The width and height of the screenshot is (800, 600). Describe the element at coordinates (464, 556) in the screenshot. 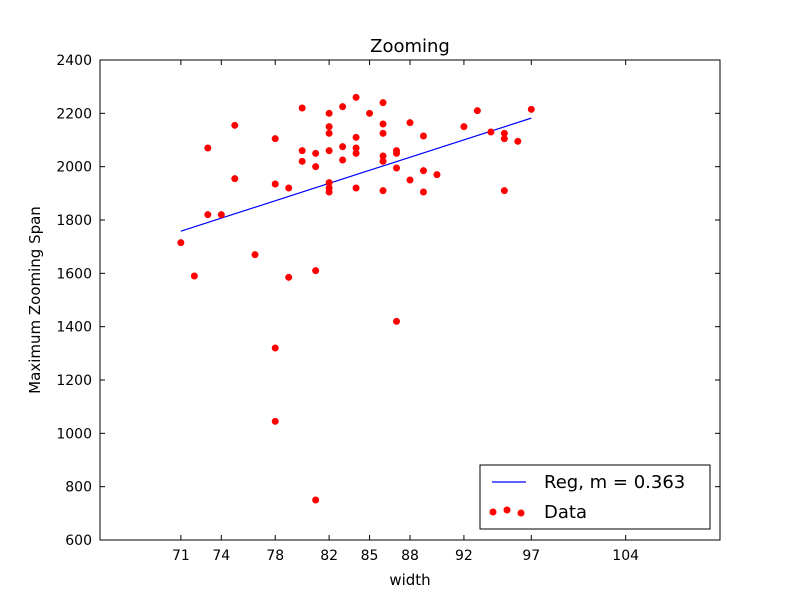

I see `x-tick-label: 92` at that location.